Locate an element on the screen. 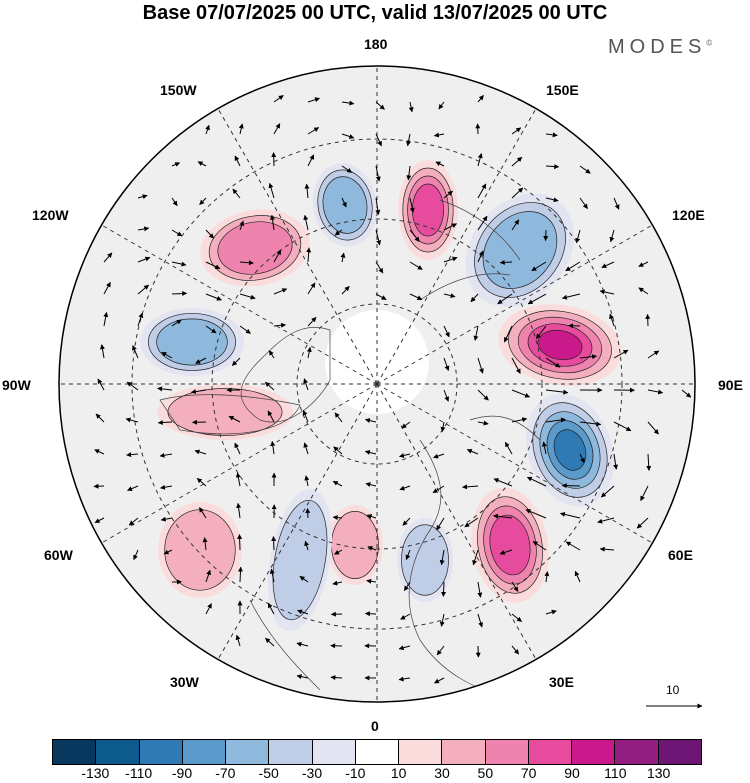 Image resolution: width=750 pixels, height=783 pixels. label-90e: 90E is located at coordinates (730, 385).